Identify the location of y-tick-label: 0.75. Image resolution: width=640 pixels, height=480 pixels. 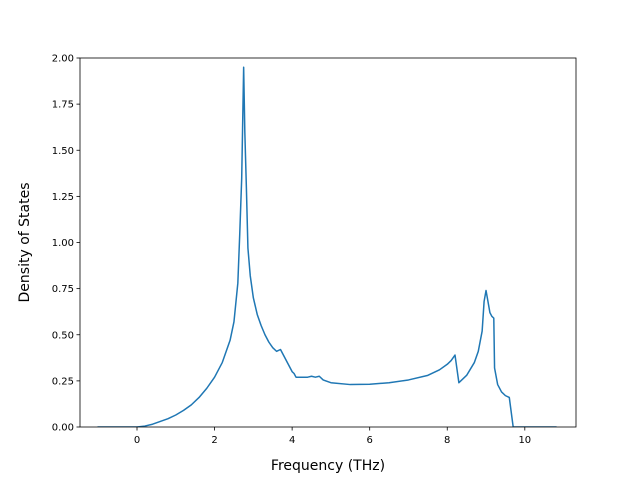
(63, 289).